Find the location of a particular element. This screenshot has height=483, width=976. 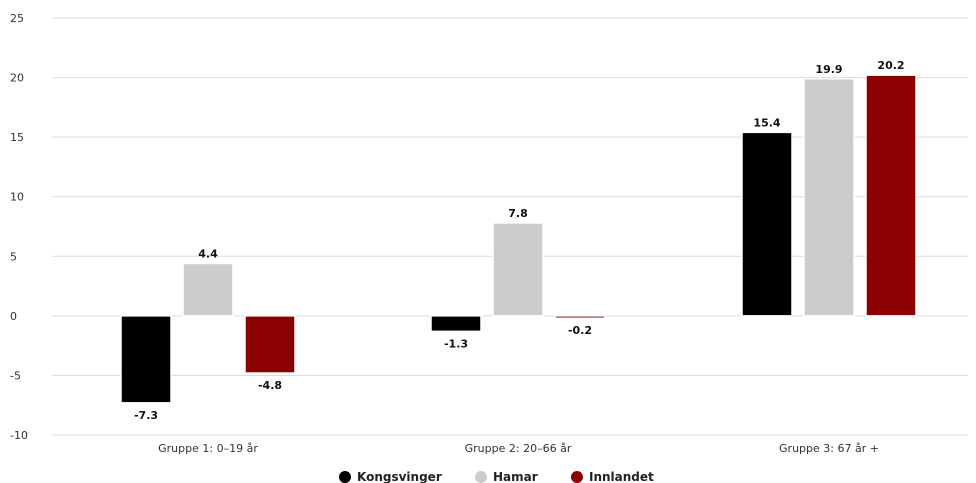

legend-marker-kongsvinger is located at coordinates (345, 477).